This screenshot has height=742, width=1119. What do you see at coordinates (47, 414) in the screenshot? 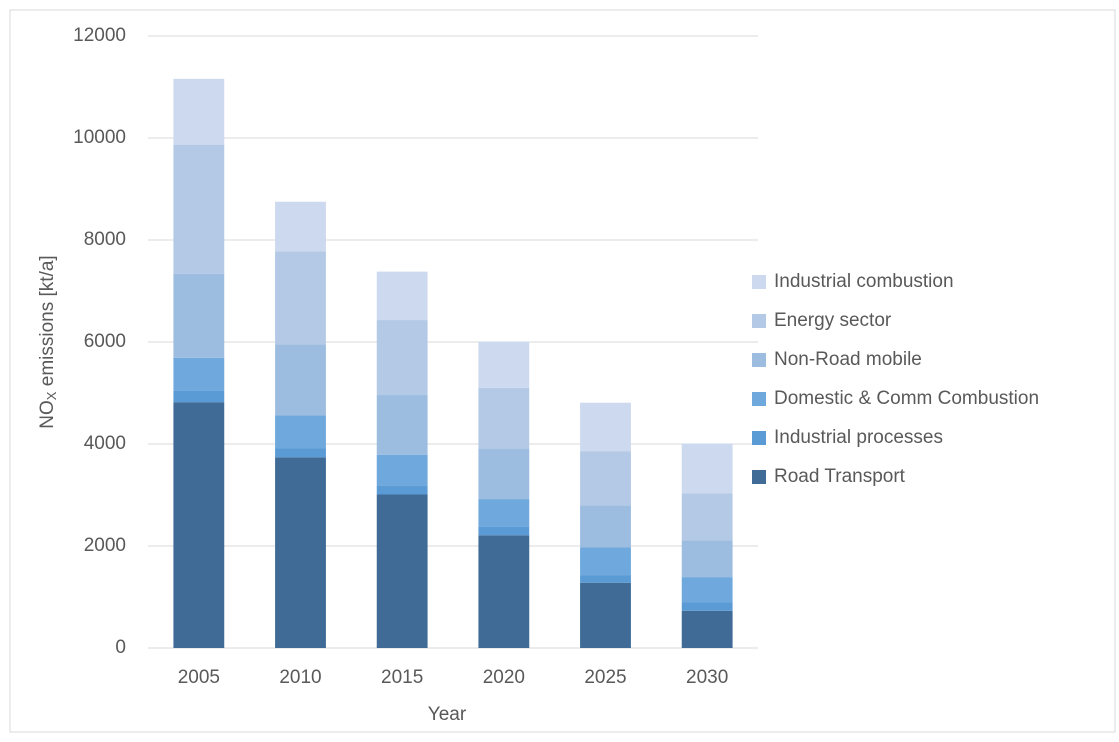
I see `y-label-part: NO` at bounding box center [47, 414].